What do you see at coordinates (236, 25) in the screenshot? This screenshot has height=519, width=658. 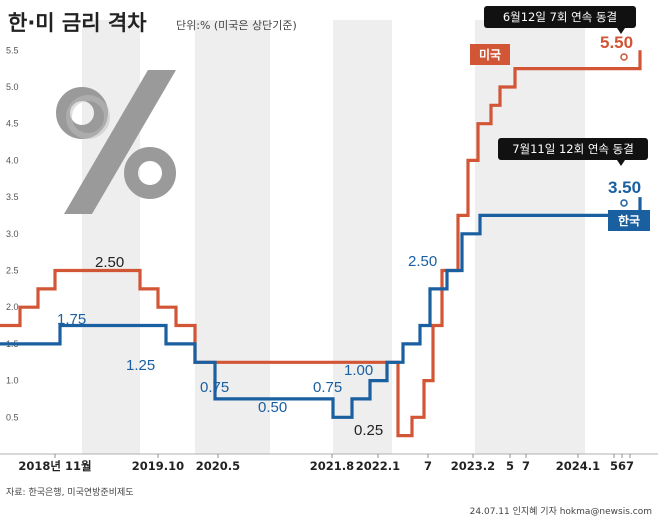 I see `unit-note: 단위:% (미국은 상단기준)` at bounding box center [236, 25].